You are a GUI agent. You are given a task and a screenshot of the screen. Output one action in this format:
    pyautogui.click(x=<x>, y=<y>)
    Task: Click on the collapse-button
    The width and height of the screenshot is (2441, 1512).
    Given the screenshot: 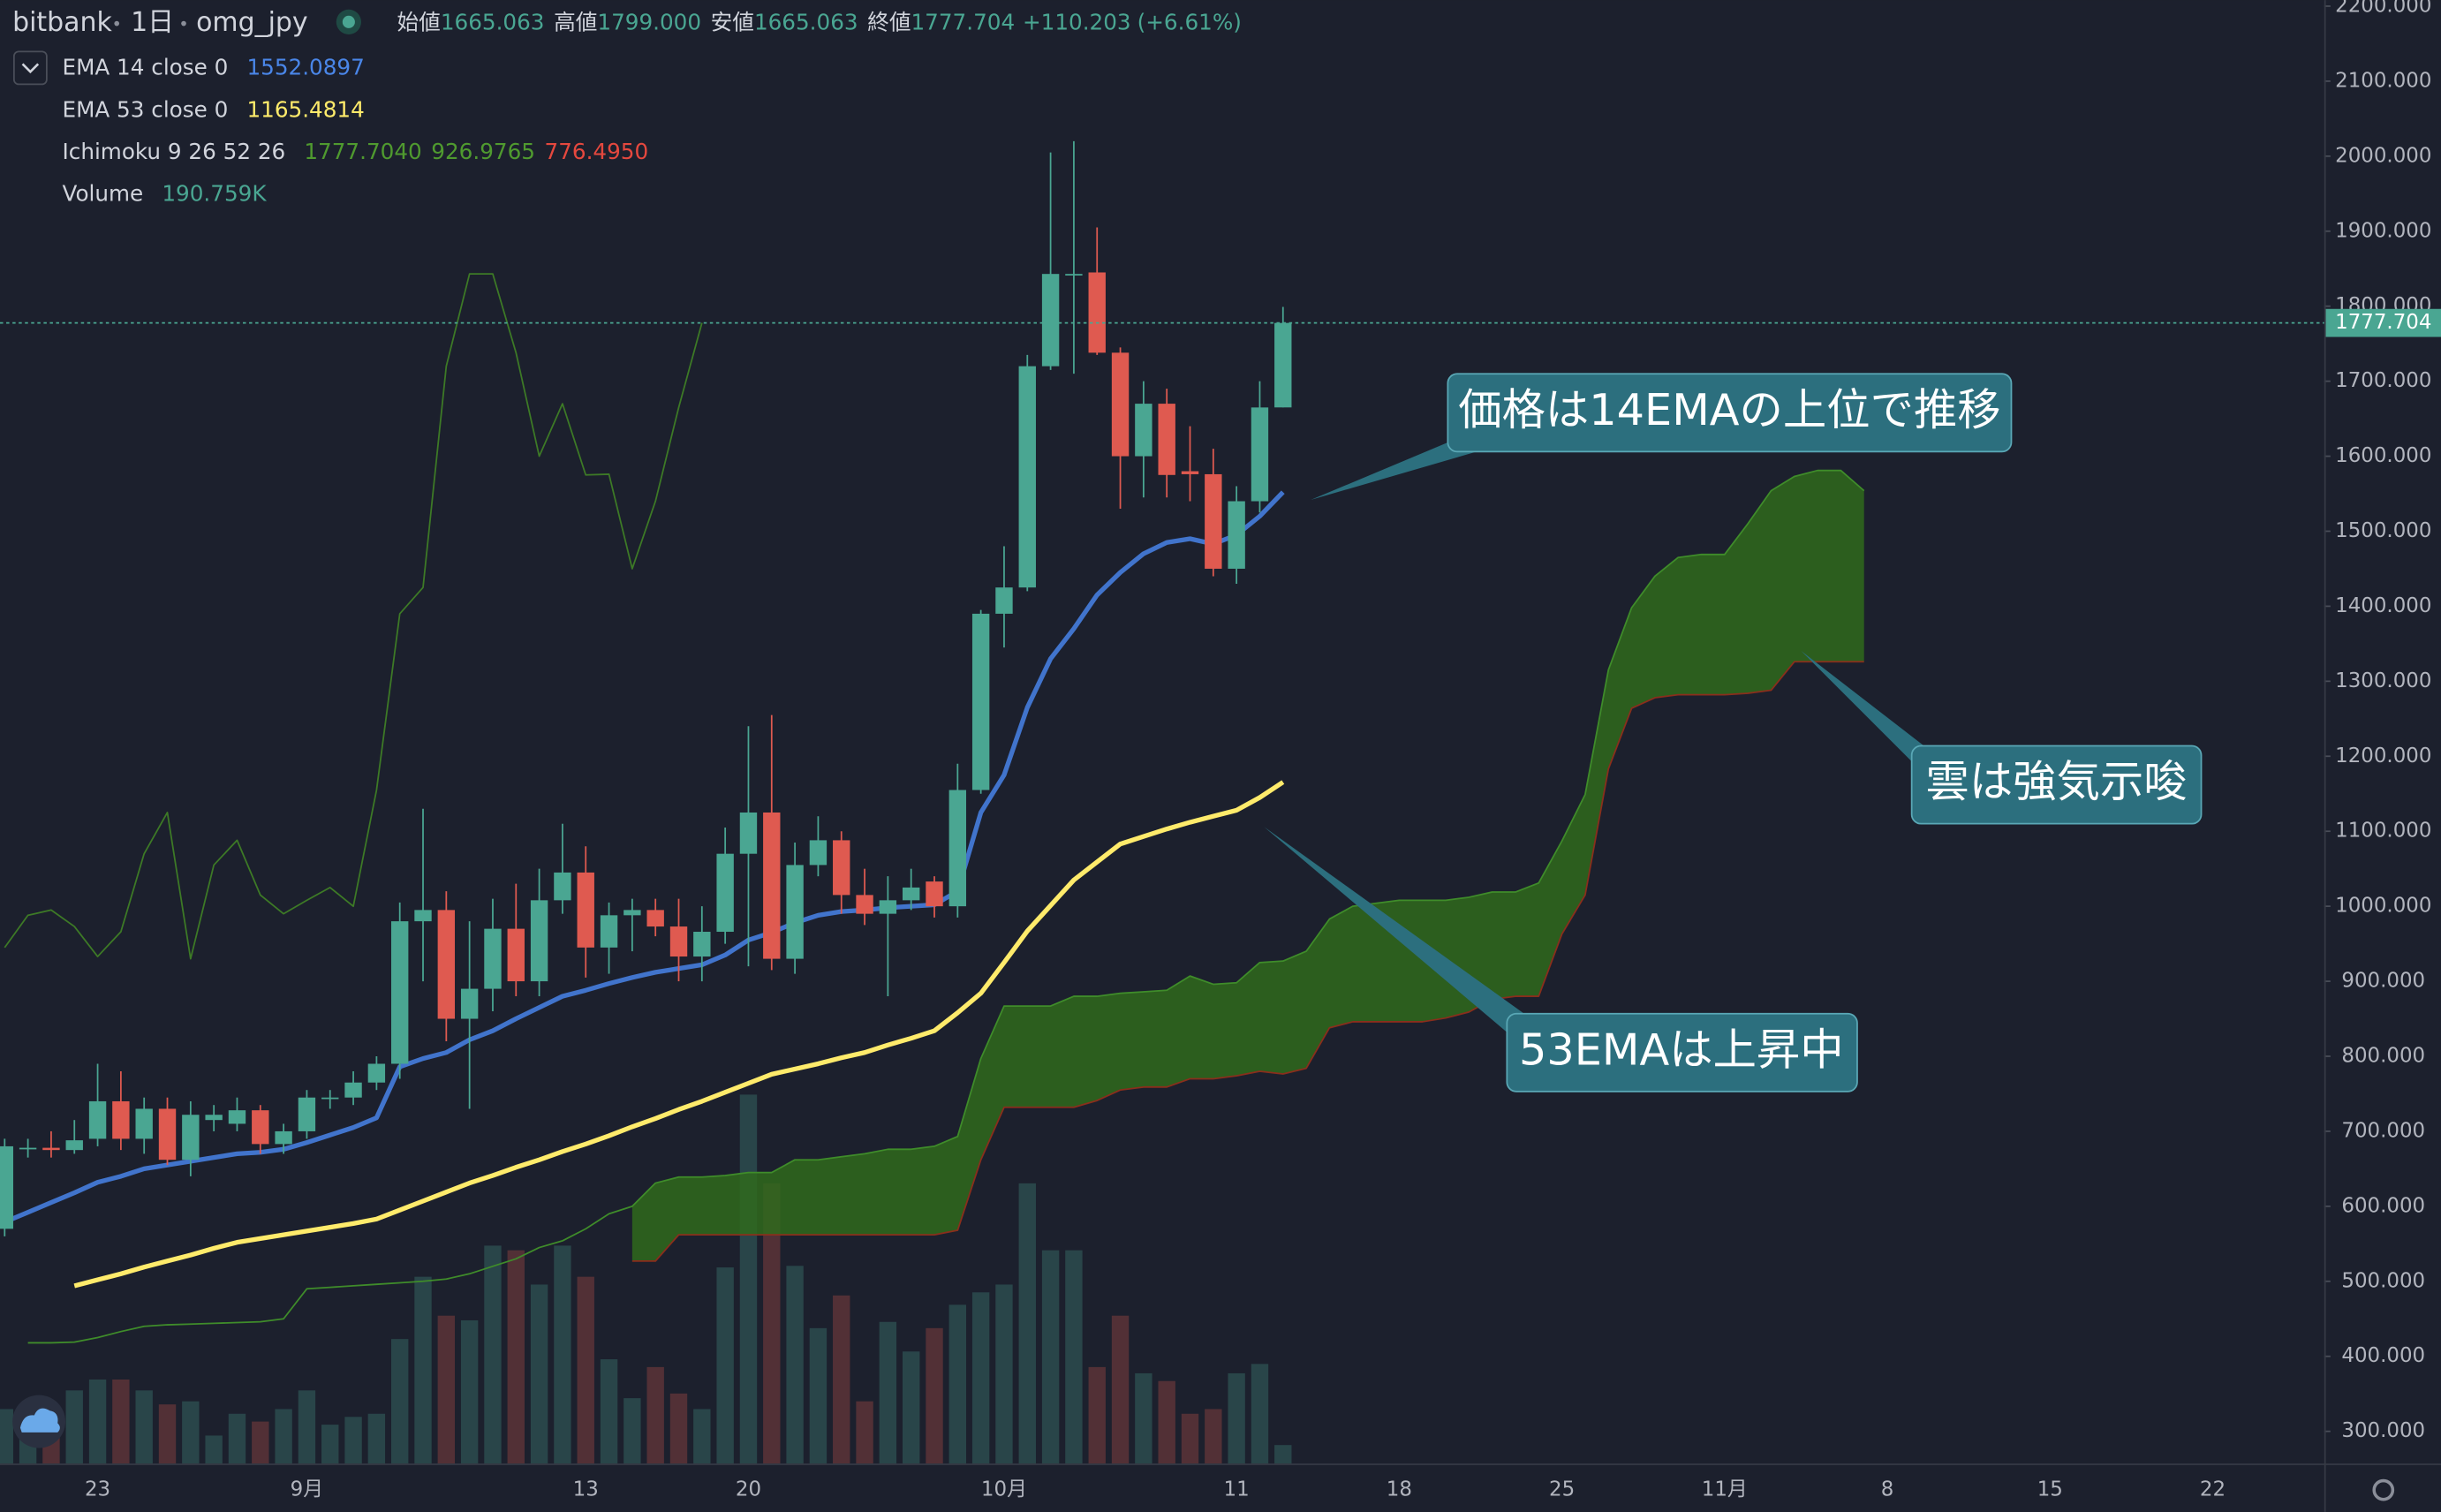 What is the action you would take?
    pyautogui.click(x=30, y=68)
    